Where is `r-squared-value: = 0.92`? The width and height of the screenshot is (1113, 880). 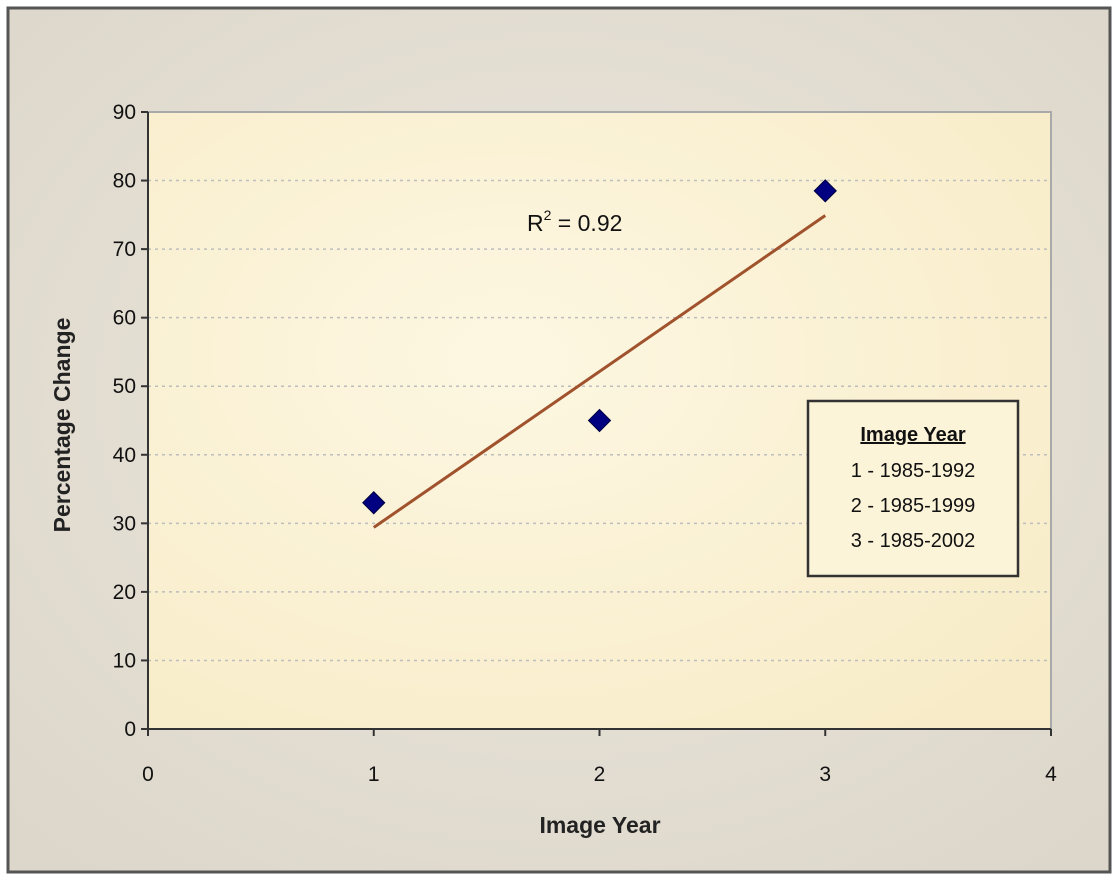 r-squared-value: = 0.92 is located at coordinates (586, 223).